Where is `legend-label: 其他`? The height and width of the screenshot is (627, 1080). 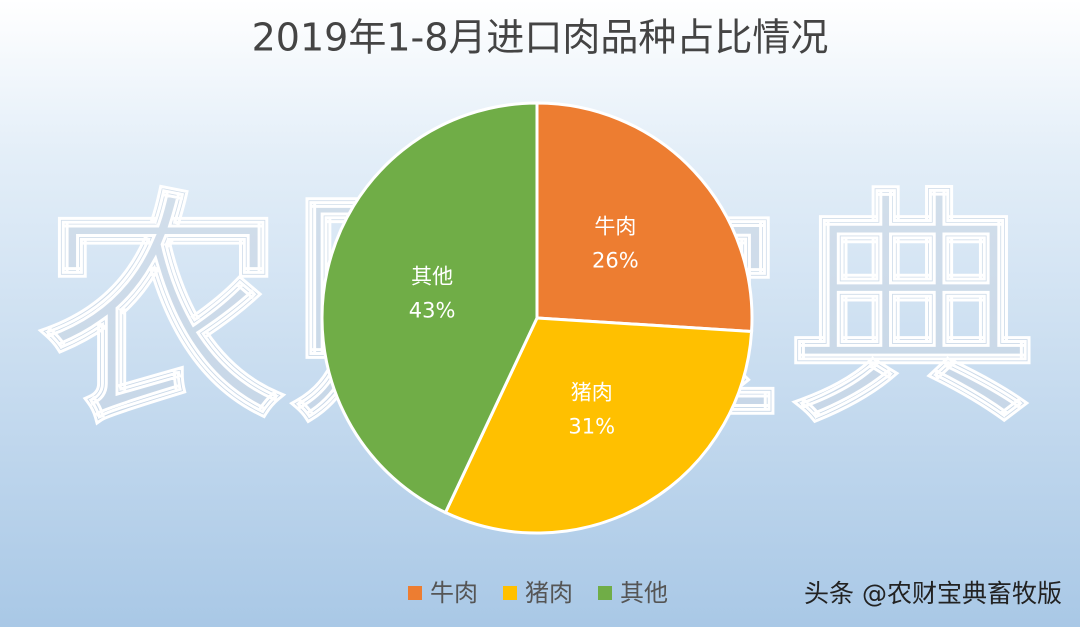
legend-label: 其他 is located at coordinates (644, 593).